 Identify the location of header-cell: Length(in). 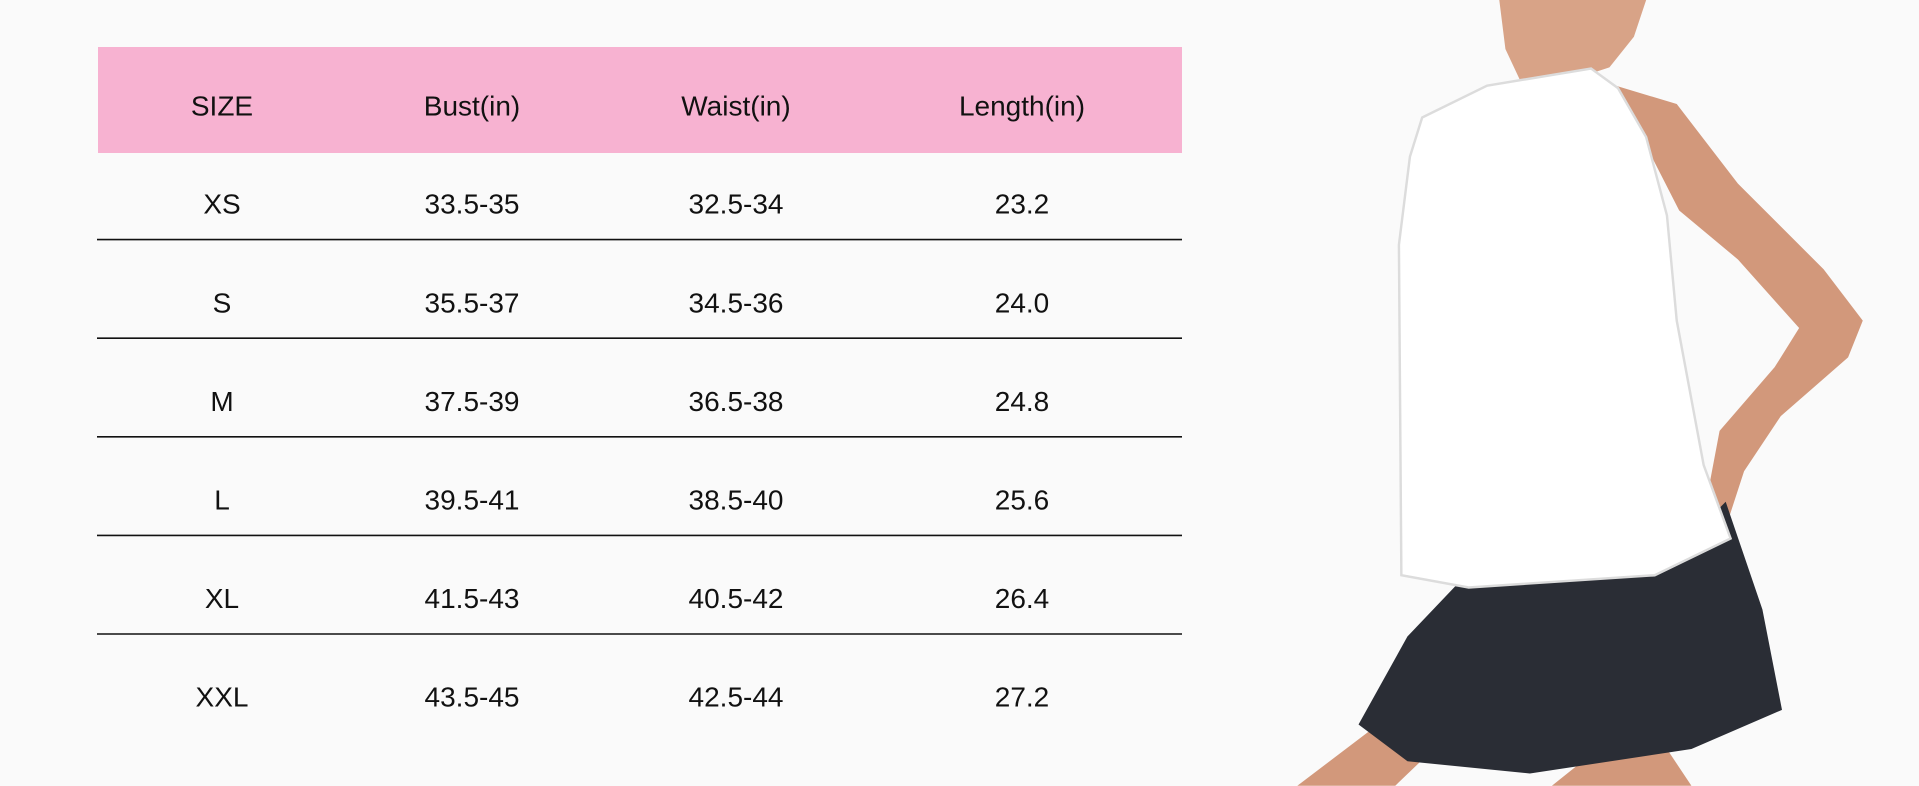
(1022, 105).